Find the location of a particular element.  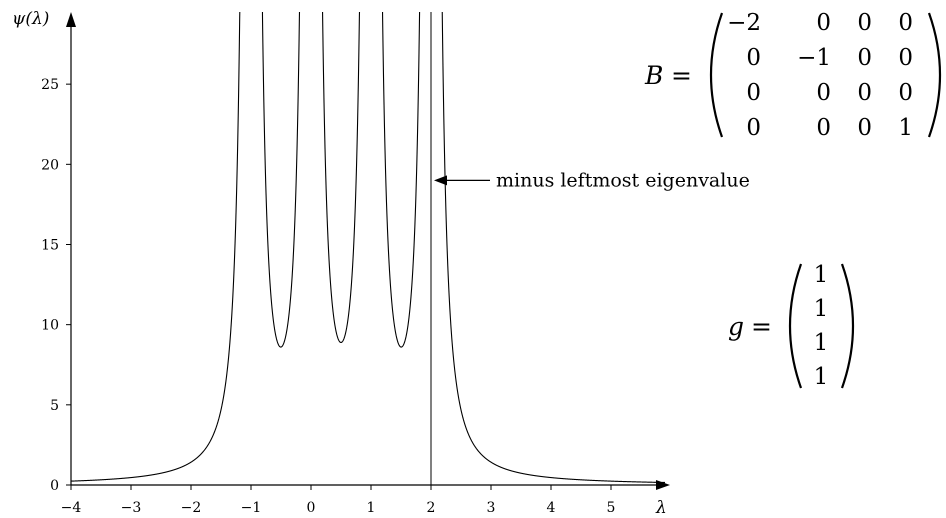

y-tick-label: 15 is located at coordinates (50, 245).